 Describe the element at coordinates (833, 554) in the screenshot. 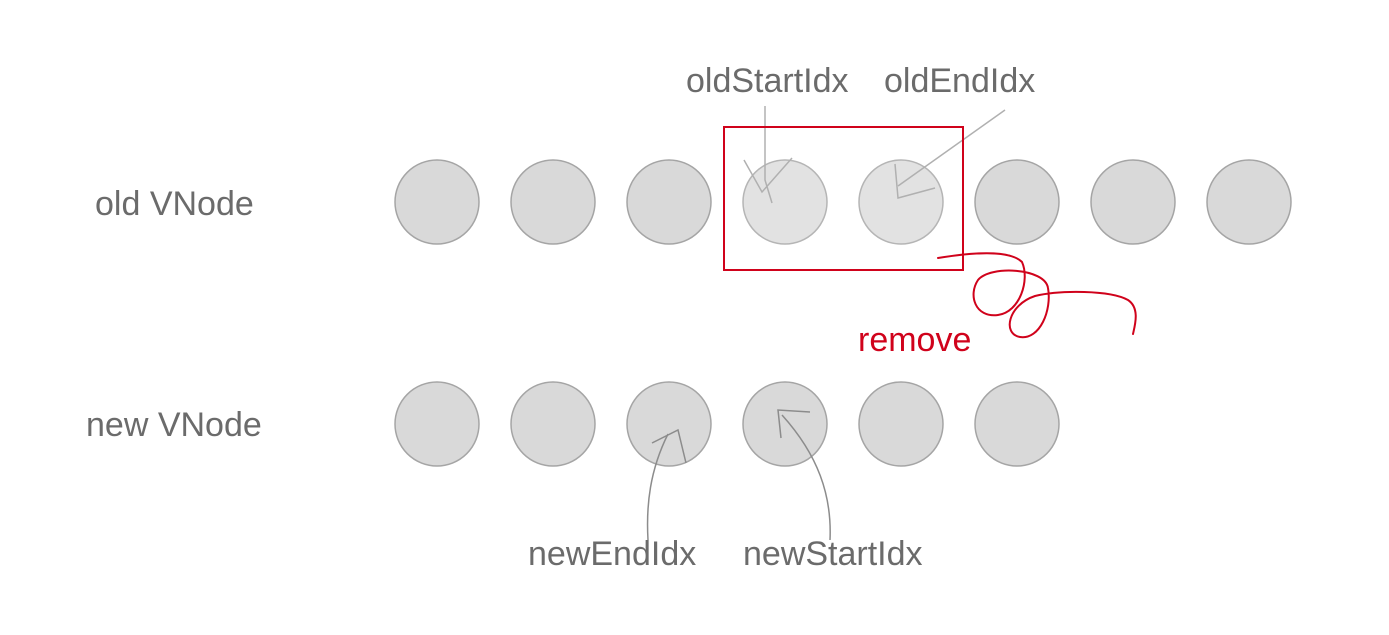

I see `new-start-idx-label: newStartIdx` at that location.